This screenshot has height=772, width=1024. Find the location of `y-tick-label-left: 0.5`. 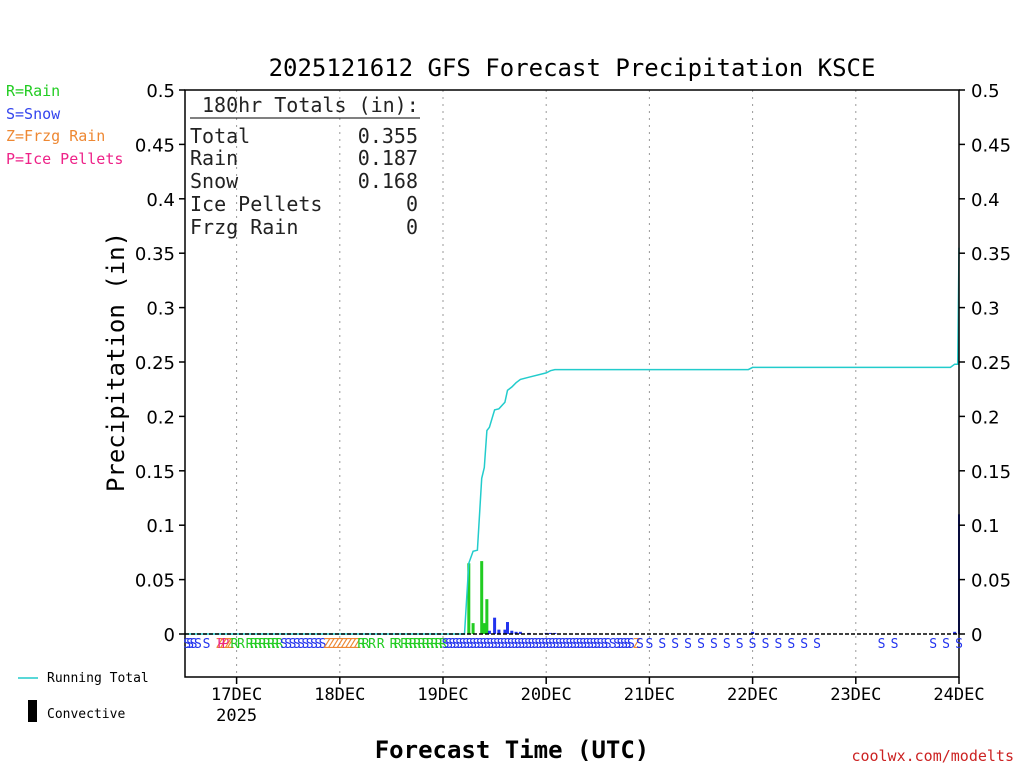

y-tick-label-left: 0.5 is located at coordinates (160, 91).